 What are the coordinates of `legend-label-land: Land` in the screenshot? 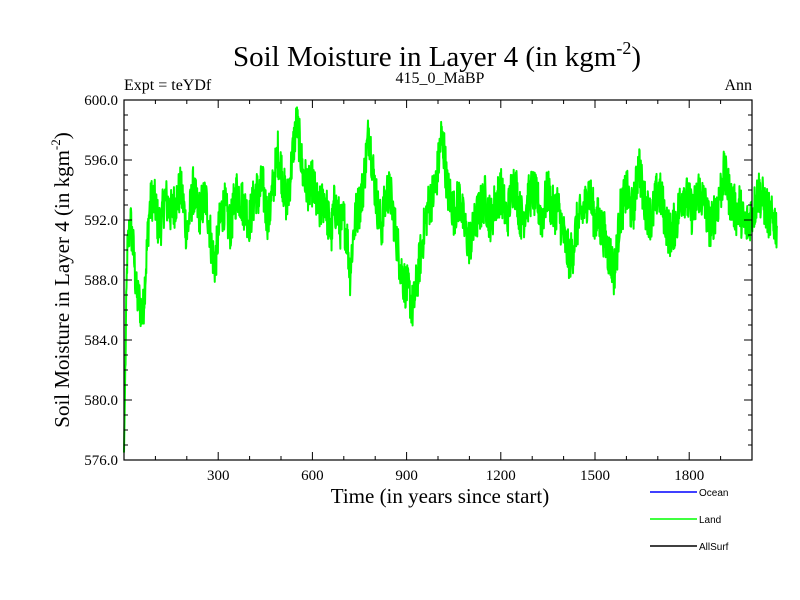 It's located at (710, 520).